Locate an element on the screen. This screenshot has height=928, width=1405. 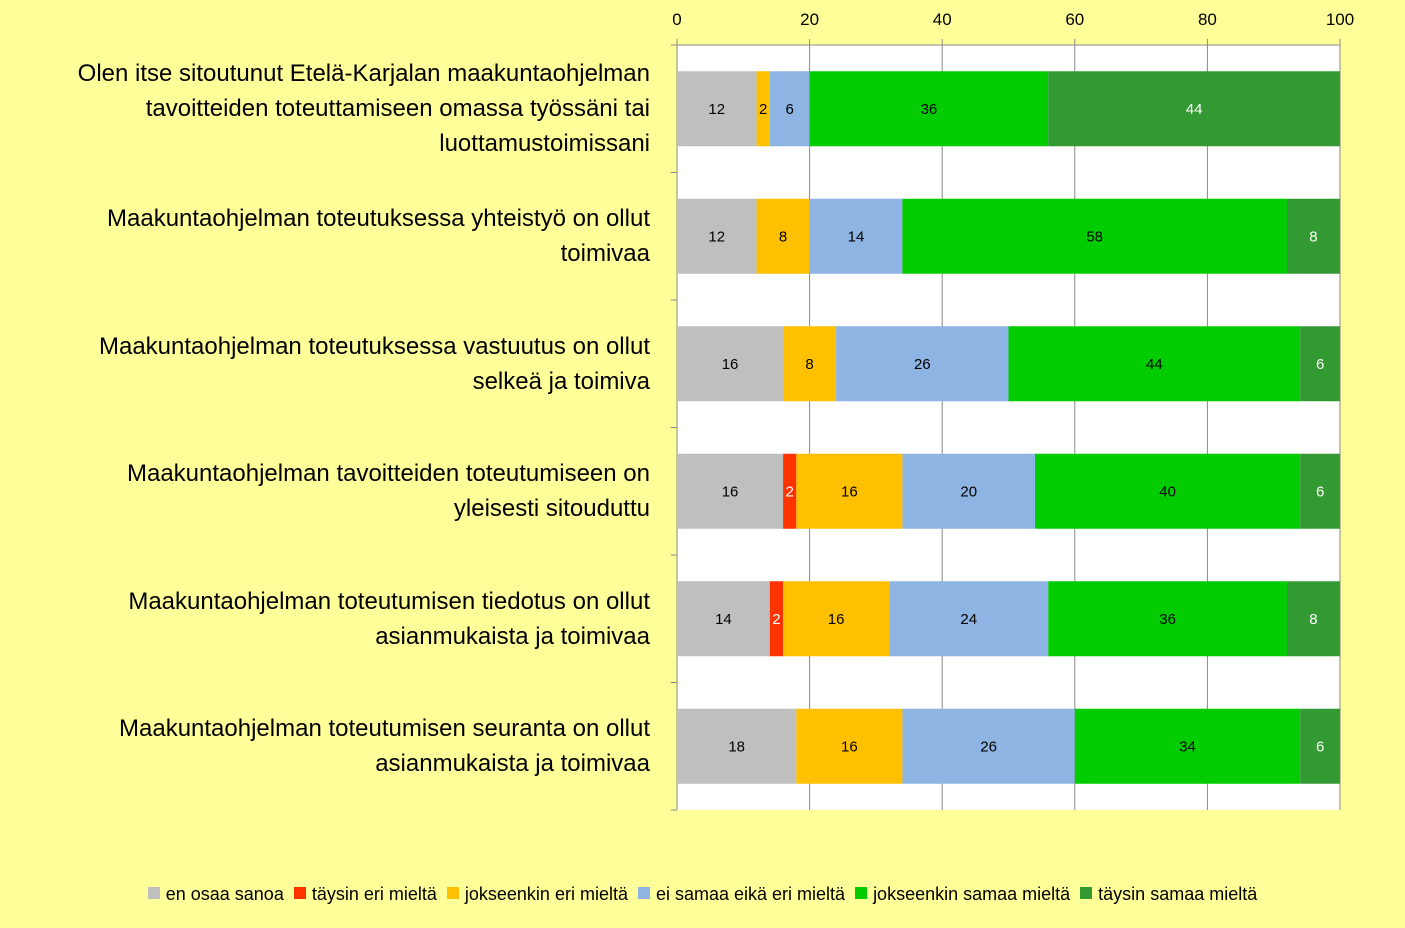
legend-label: ei samaa eikä eri mieltä is located at coordinates (750, 894).